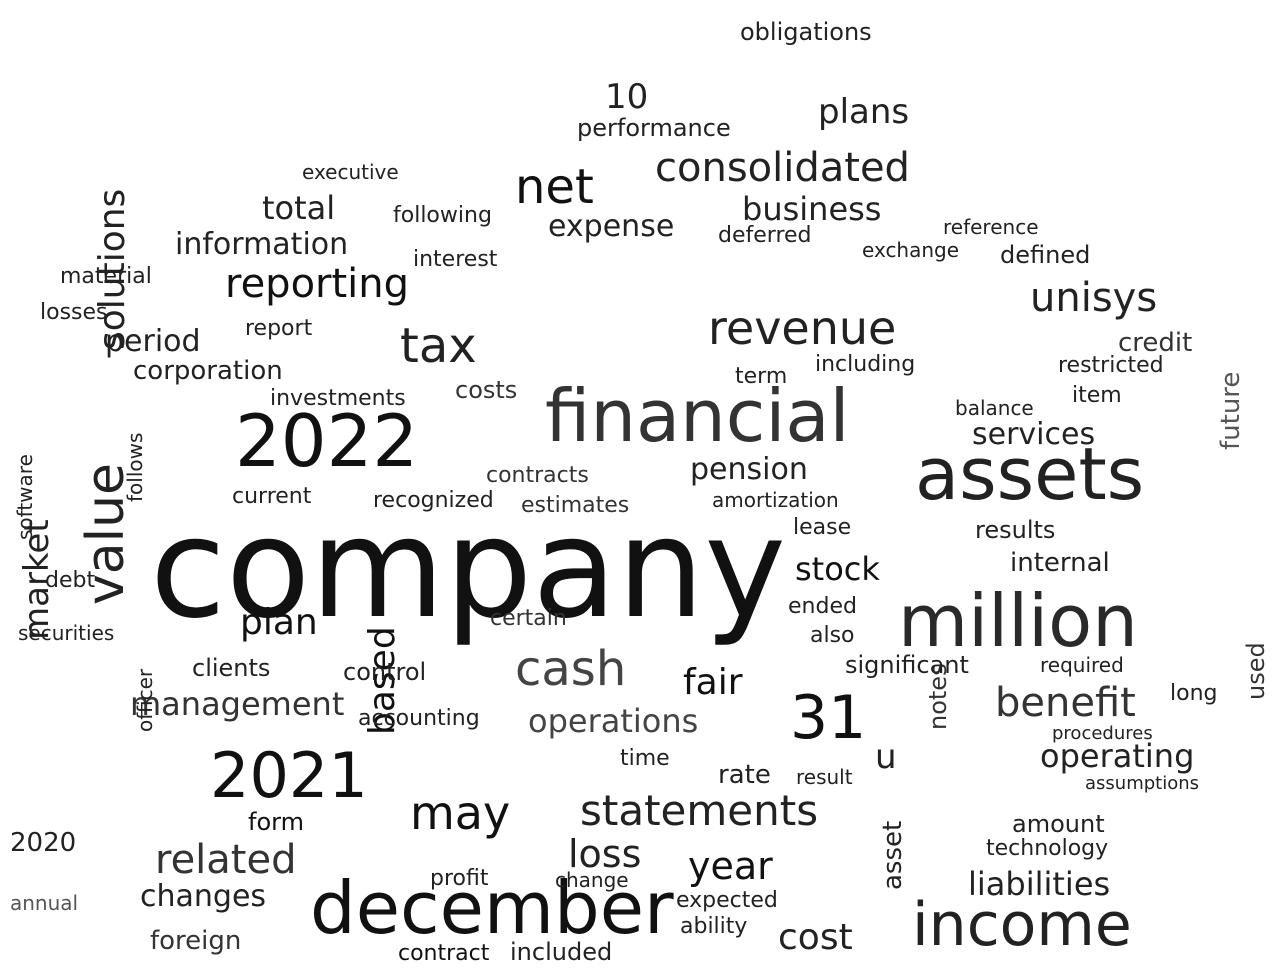 This screenshot has width=1280, height=977. Describe the element at coordinates (837, 569) in the screenshot. I see `word-stock: stock` at that location.